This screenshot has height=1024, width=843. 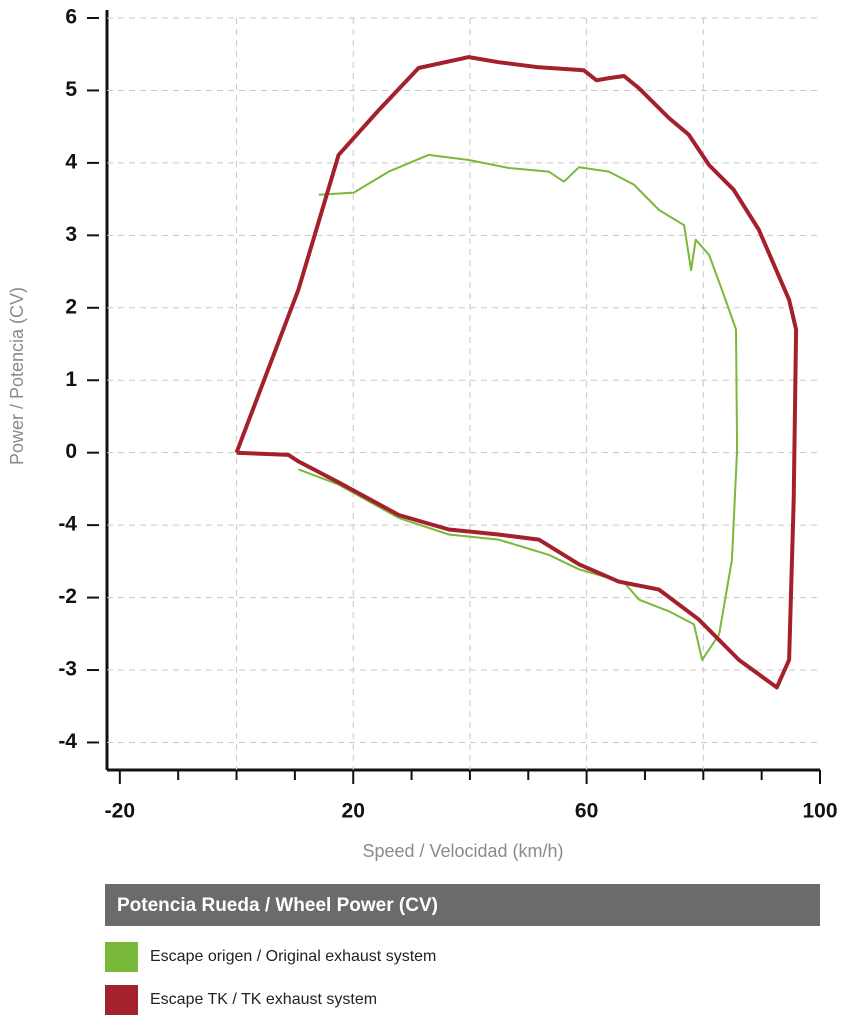 What do you see at coordinates (71, 89) in the screenshot?
I see `y-tick-label: 5` at bounding box center [71, 89].